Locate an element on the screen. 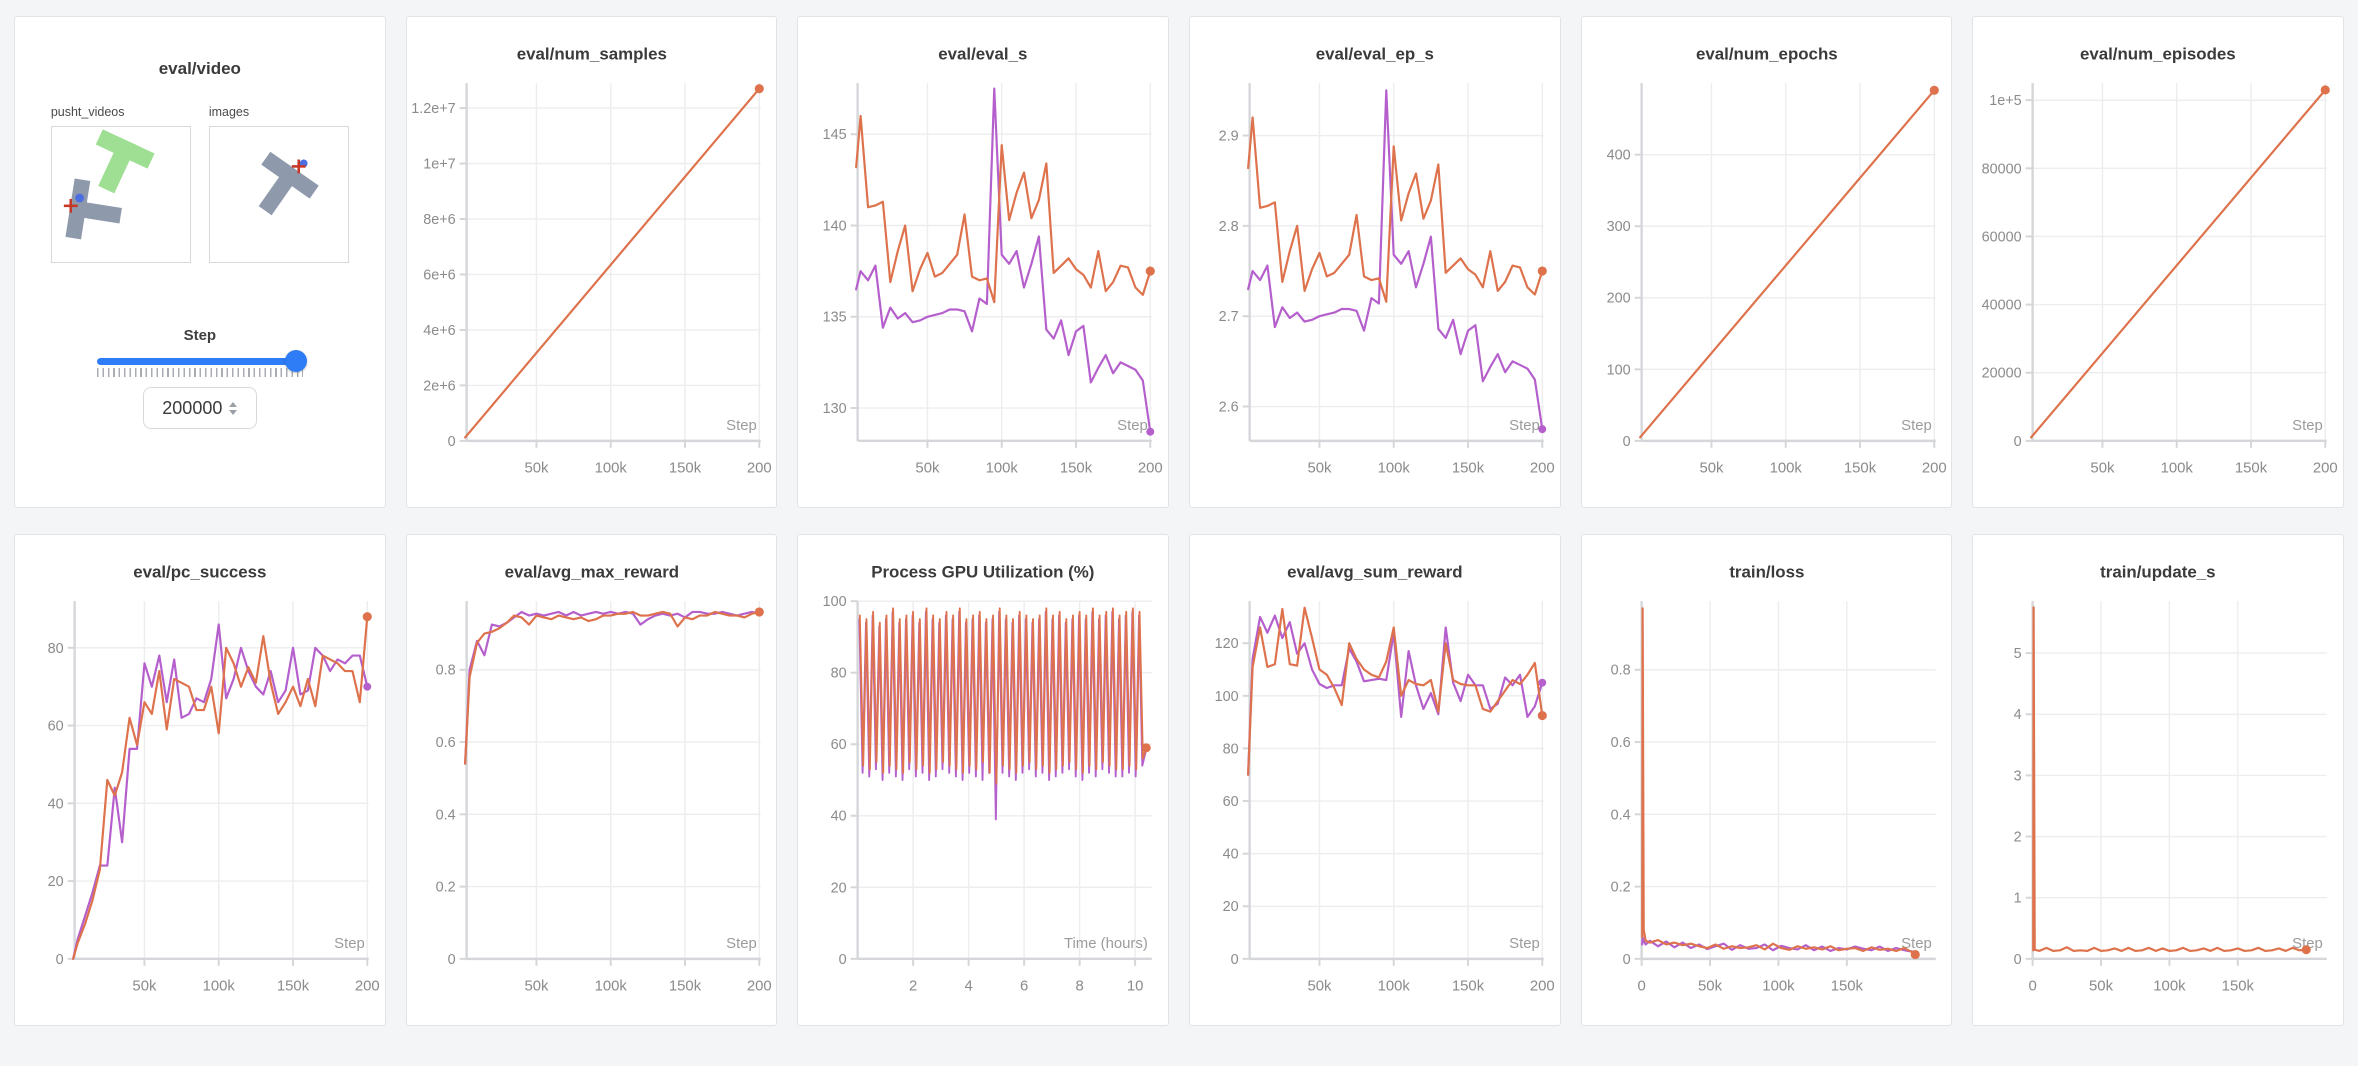  y-tick-label: 2e+6 is located at coordinates (439, 386).